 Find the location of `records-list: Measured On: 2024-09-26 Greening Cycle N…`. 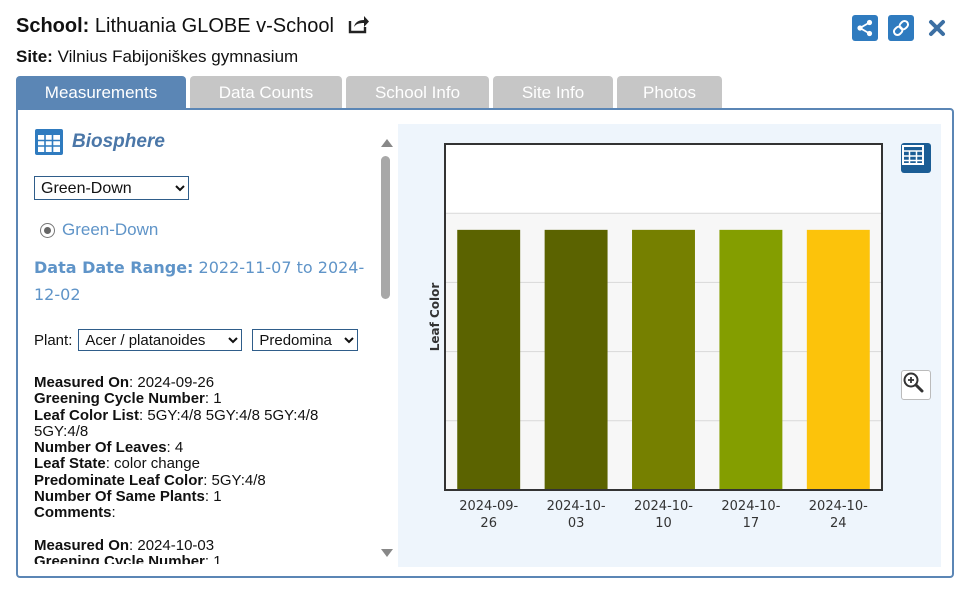

records-list: Measured On: 2024-09-26 Greening Cycle N… is located at coordinates (204, 469).